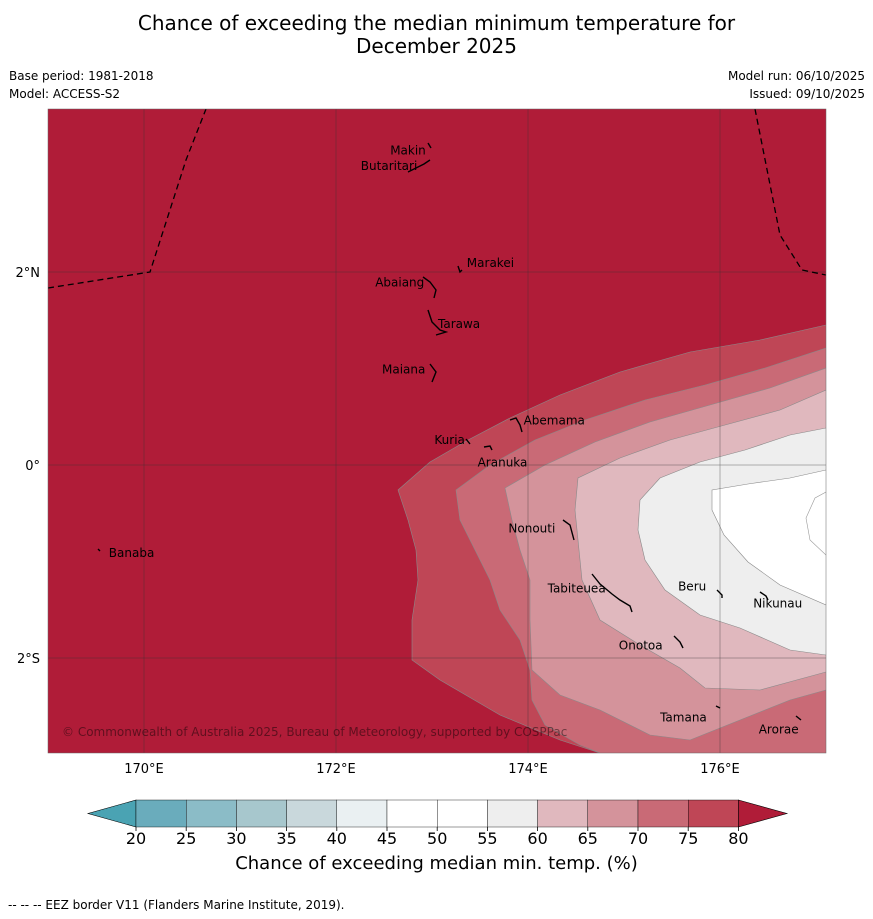 This screenshot has width=873, height=919. Describe the element at coordinates (433, 373) in the screenshot. I see `island-shape-maiana` at that location.